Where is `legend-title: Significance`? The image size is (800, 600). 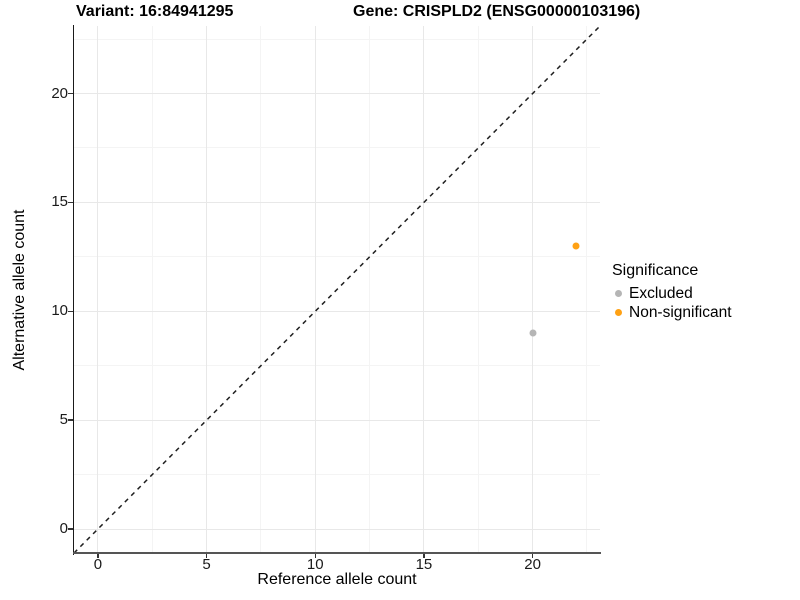
legend-title: Significance is located at coordinates (655, 270).